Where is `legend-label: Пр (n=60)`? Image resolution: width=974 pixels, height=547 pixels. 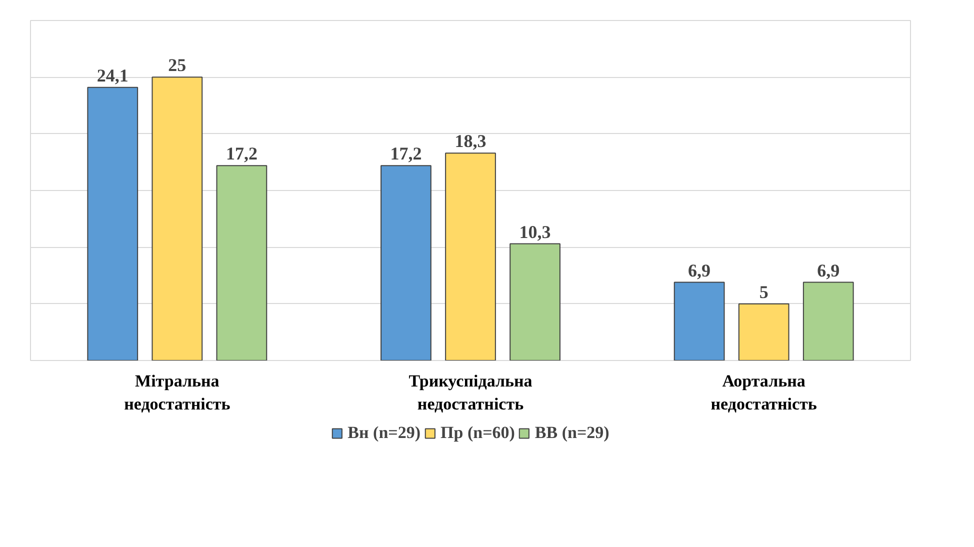
legend-label: Пр (n=60) is located at coordinates (477, 433).